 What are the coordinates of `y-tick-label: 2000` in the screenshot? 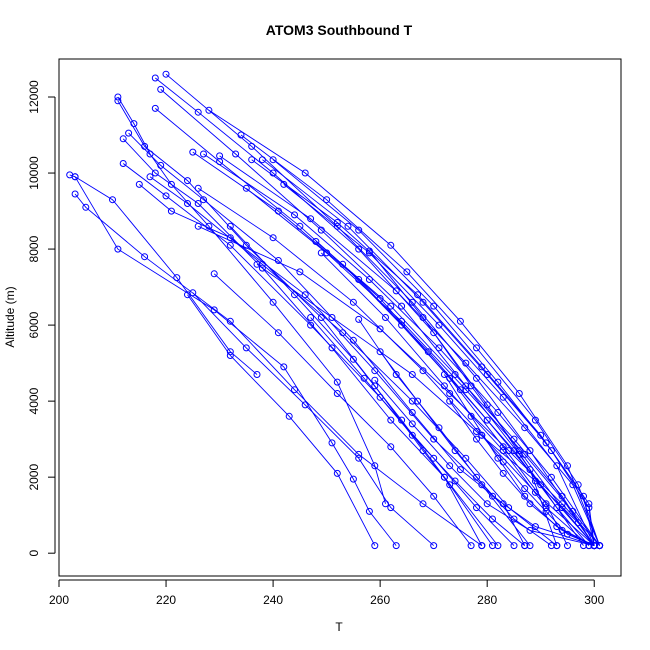 It's located at (34, 477).